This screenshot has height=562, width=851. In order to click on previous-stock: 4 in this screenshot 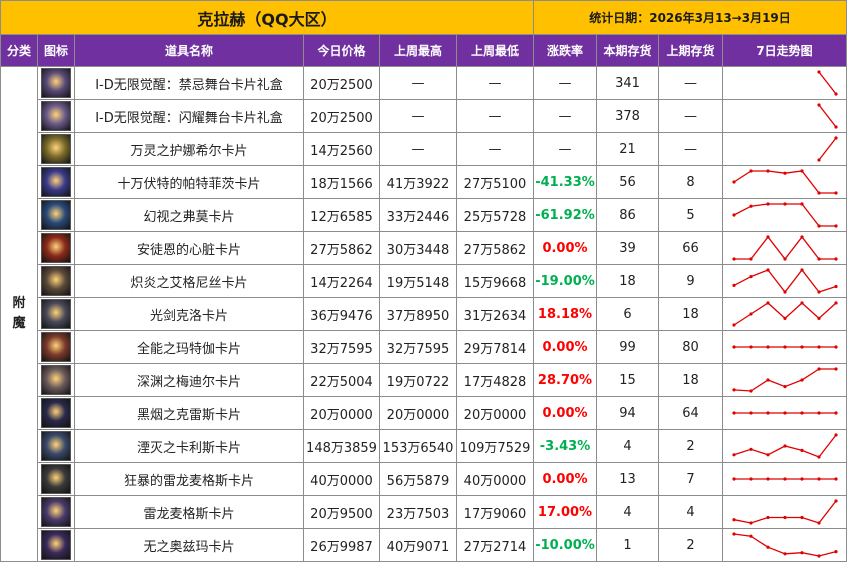, I will do `click(690, 512)`.